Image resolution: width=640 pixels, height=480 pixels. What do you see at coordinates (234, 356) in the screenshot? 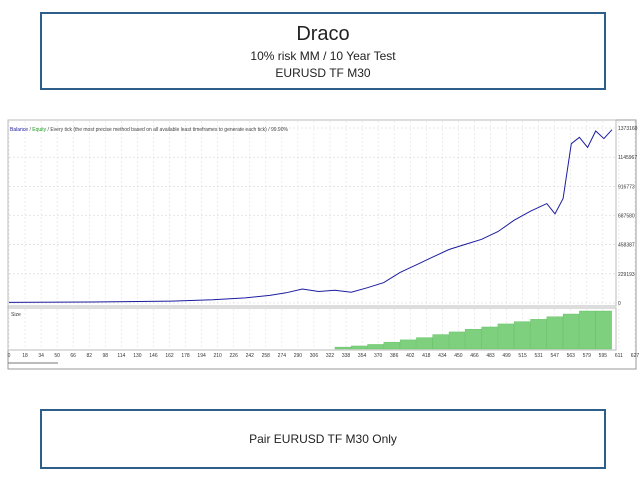
I see `x-tick-label: 226` at bounding box center [234, 356].